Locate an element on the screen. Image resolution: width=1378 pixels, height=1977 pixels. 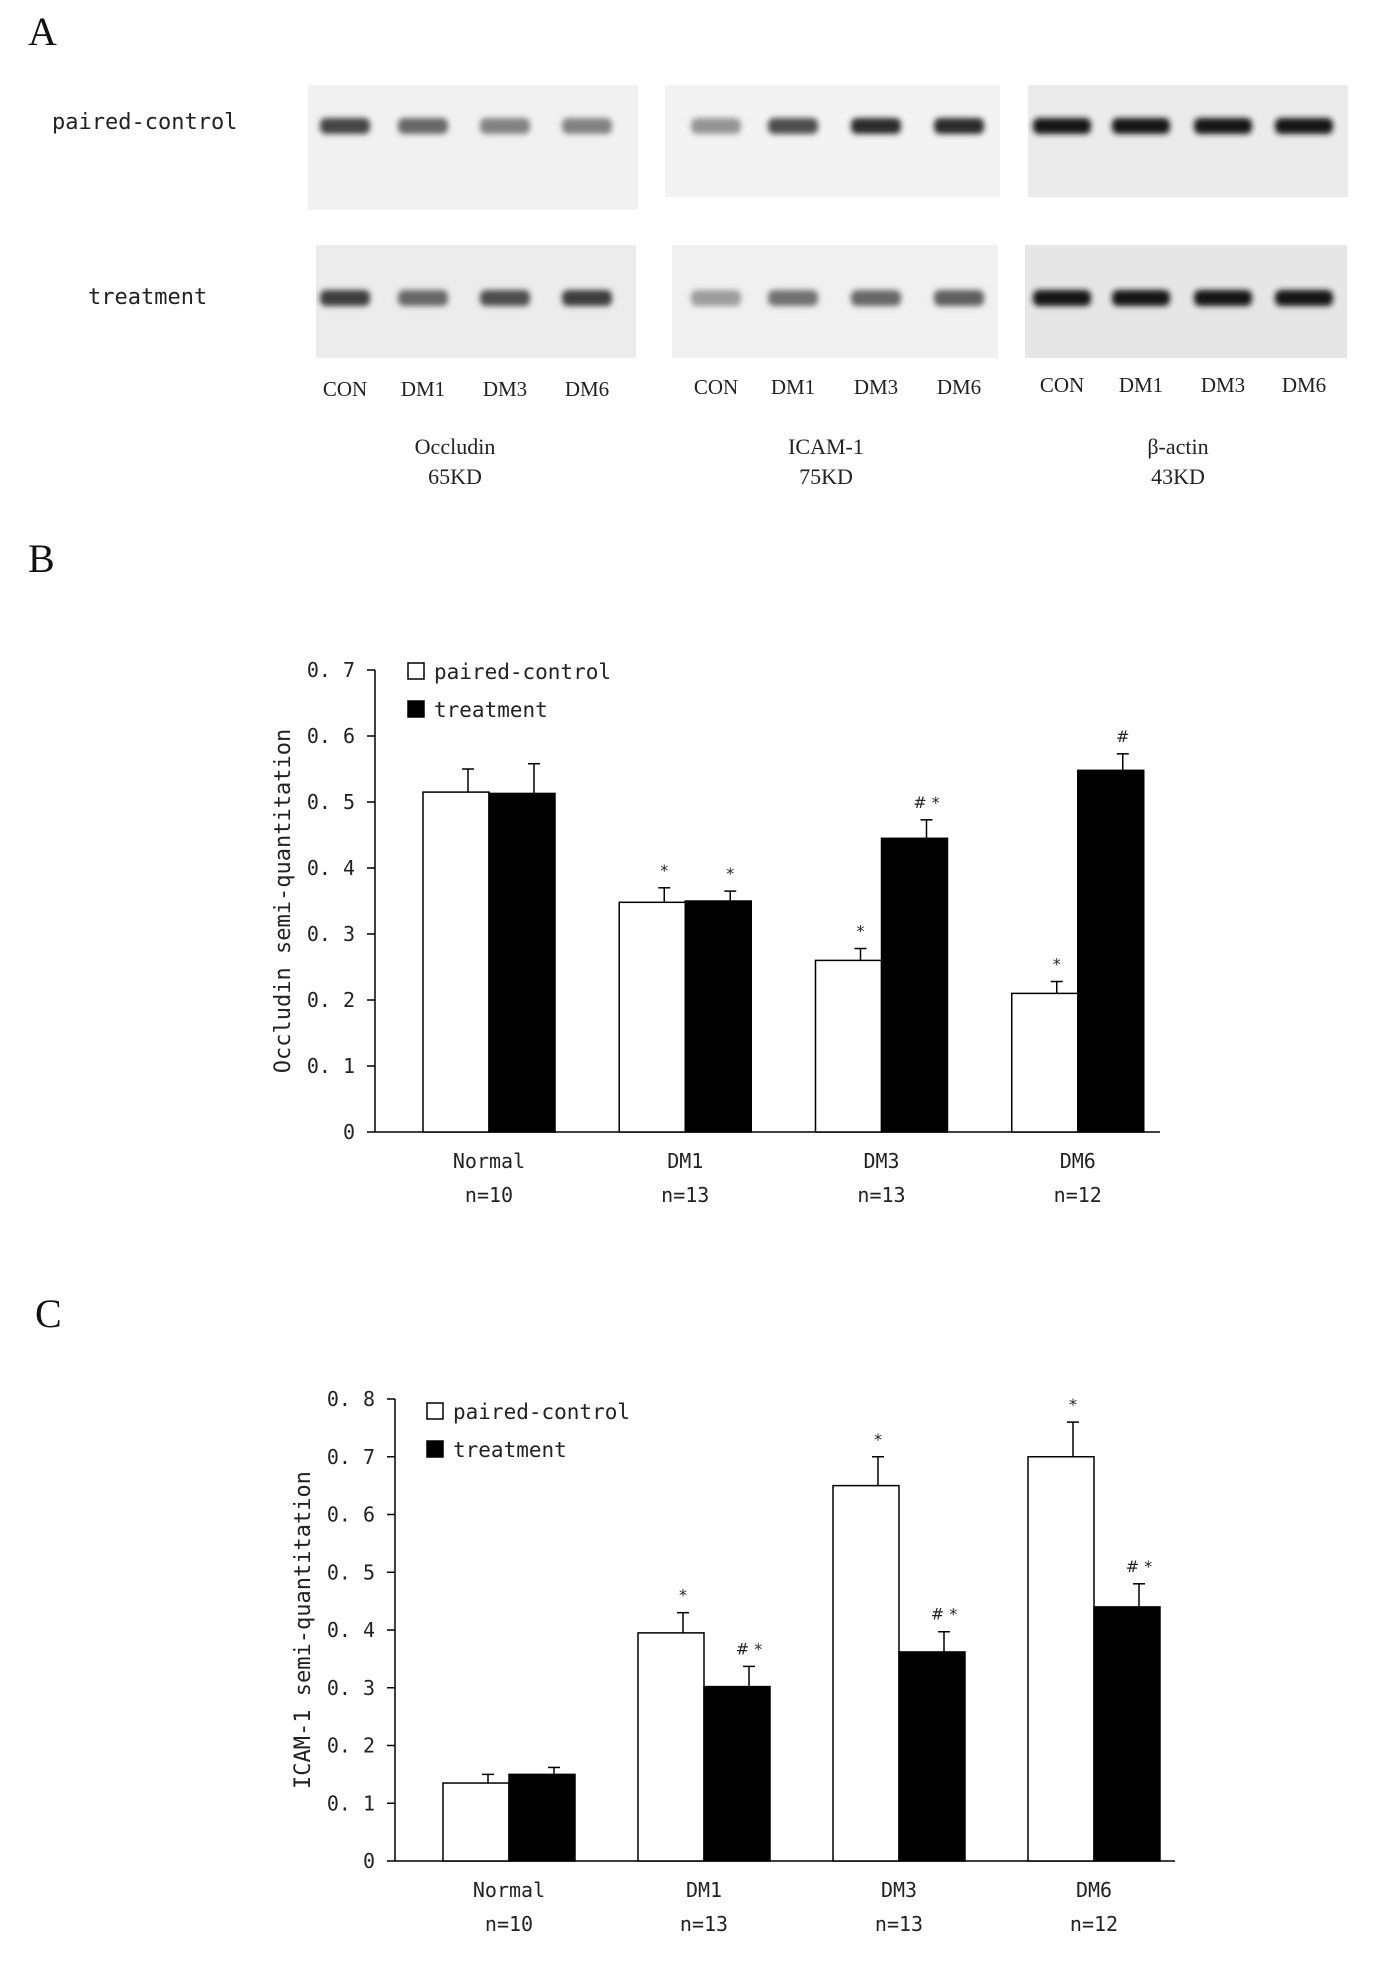
protein-name: β-actin is located at coordinates (1178, 446).